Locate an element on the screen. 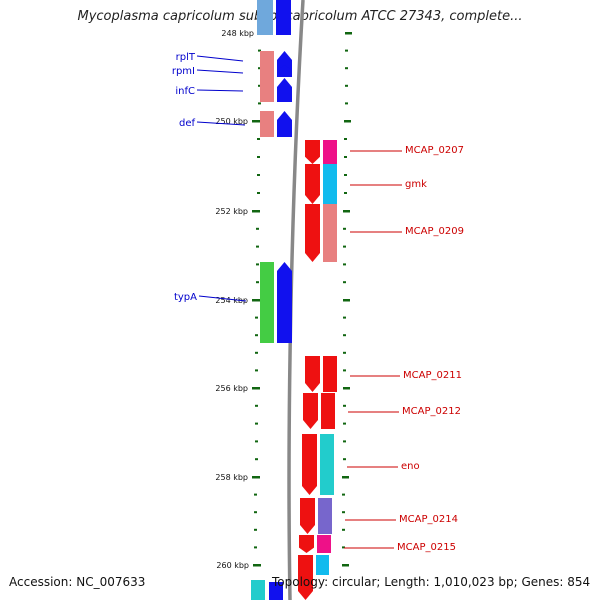  gene-typA-cog-fill is located at coordinates (267, 302).